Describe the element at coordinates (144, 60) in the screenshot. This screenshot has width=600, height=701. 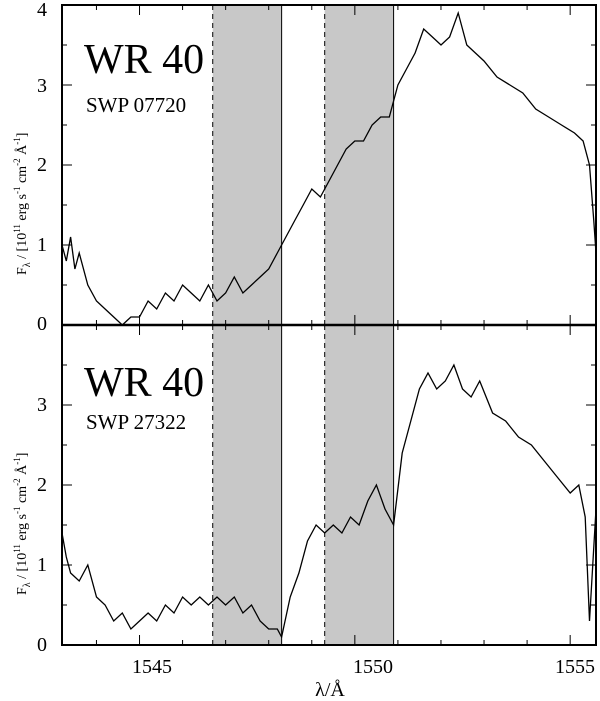
I see `top-star-name: WR 40` at that location.